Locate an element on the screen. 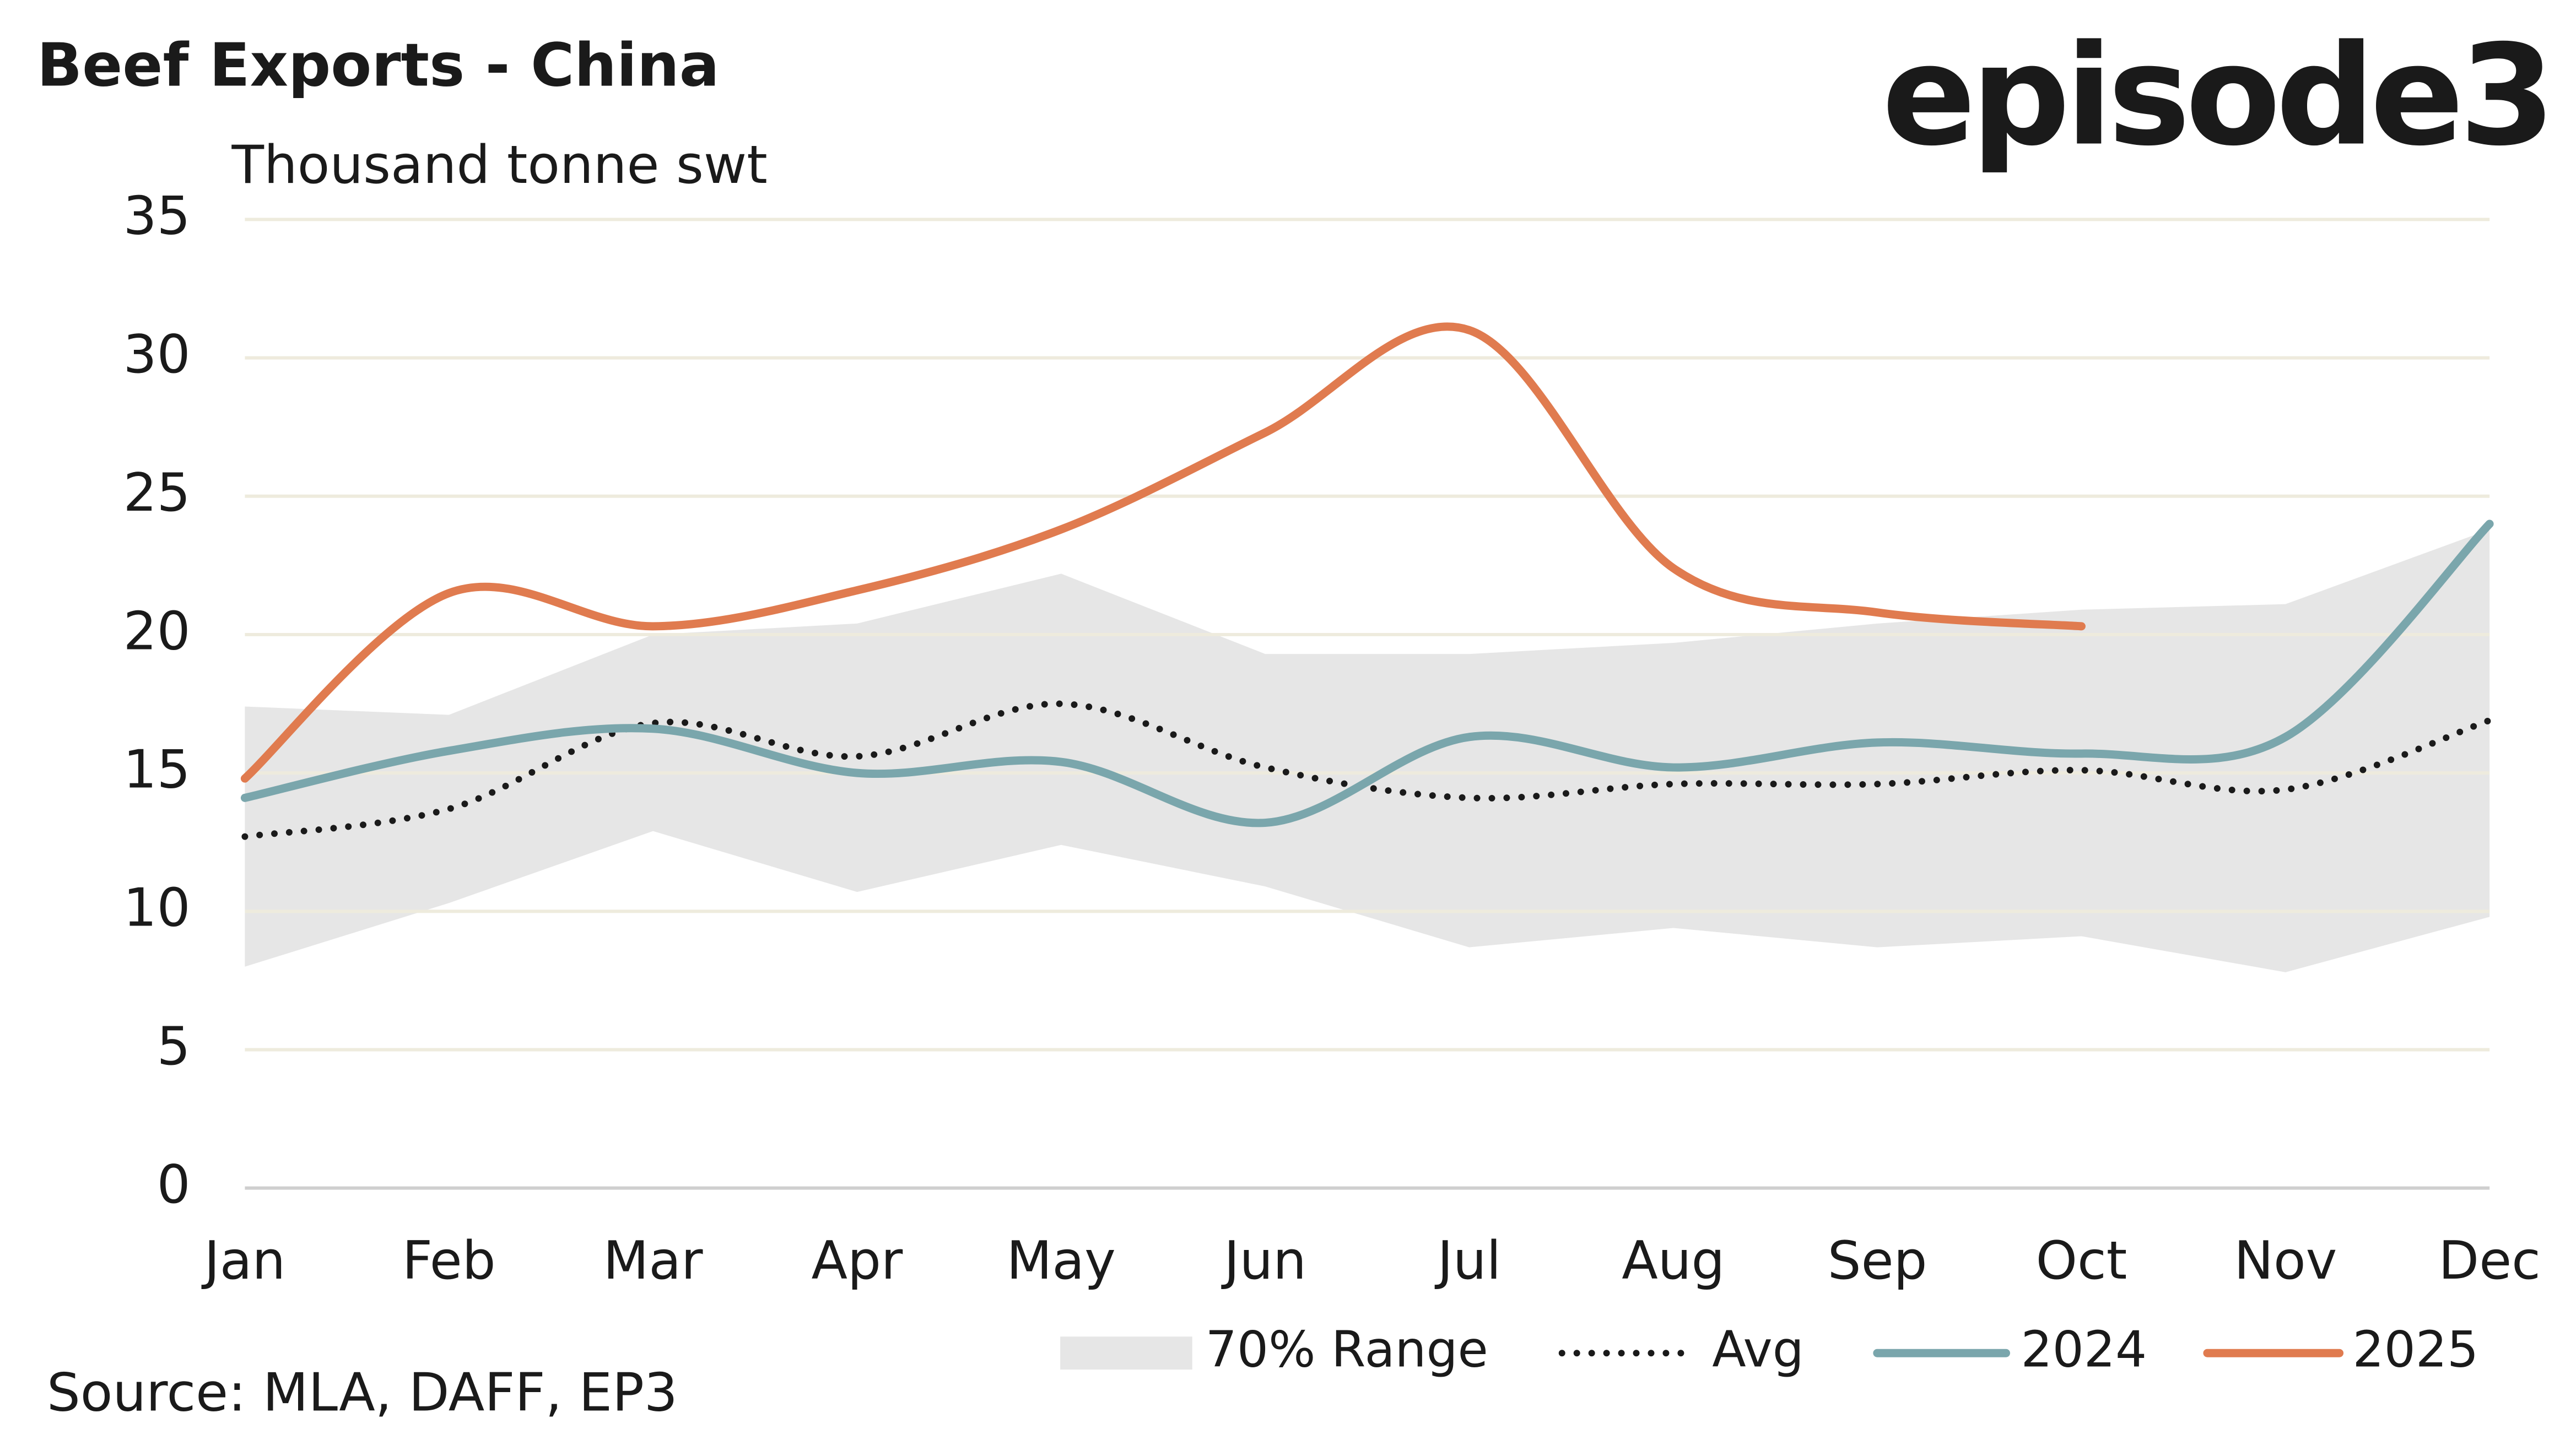 The image size is (2576, 1429). x-tick-label: Jul is located at coordinates (1469, 1260).